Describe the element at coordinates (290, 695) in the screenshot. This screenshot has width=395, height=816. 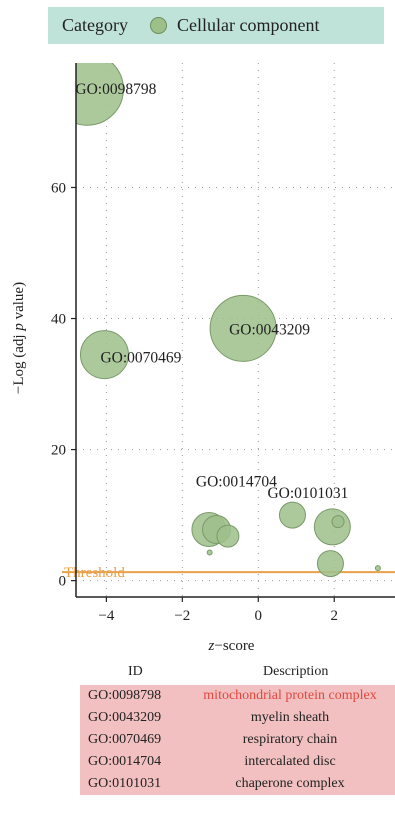
I see `row-description: mitochondrial protein complex` at that location.